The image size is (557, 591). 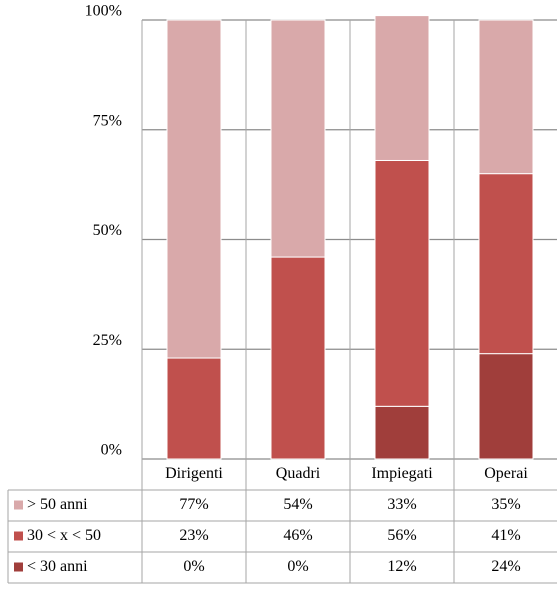 I want to click on table-value: 77%, so click(x=193, y=504).